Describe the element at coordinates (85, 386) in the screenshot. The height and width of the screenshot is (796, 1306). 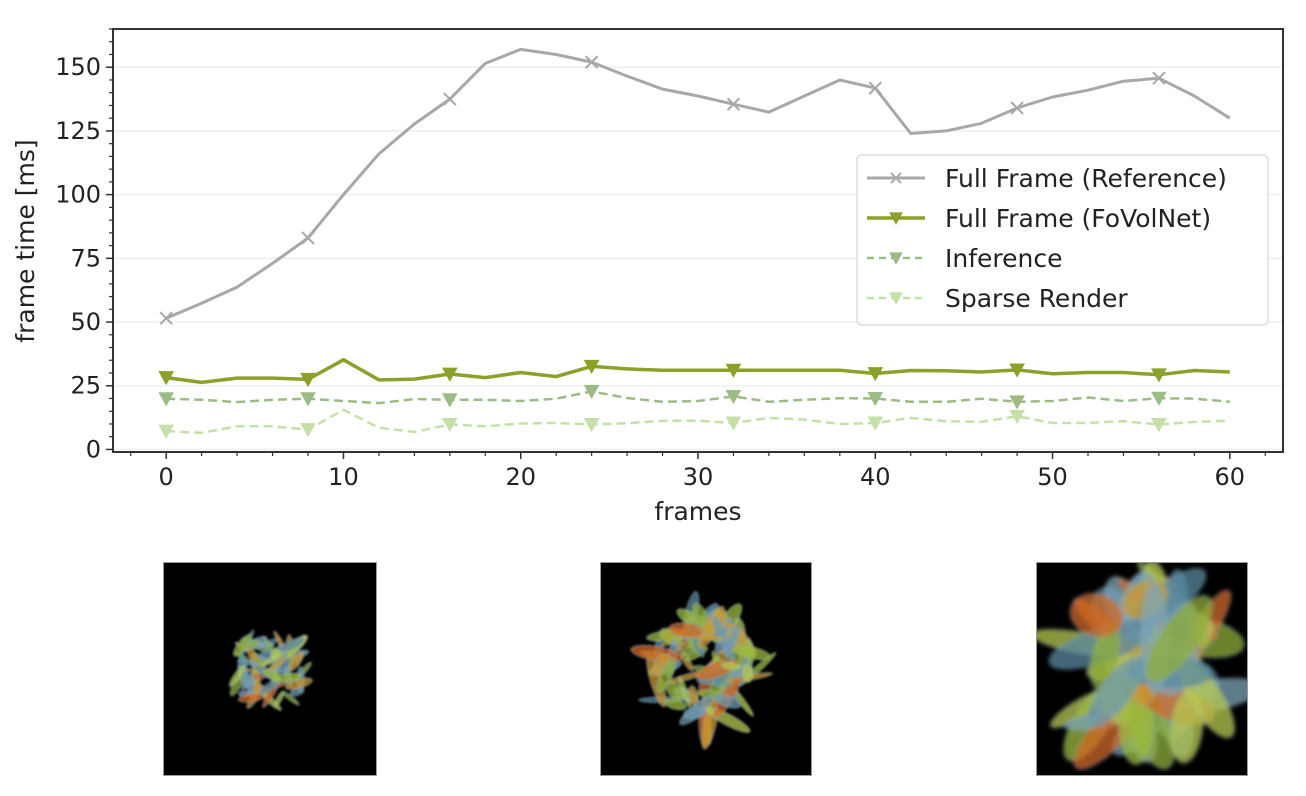
I see `y-tick-label: 25` at that location.